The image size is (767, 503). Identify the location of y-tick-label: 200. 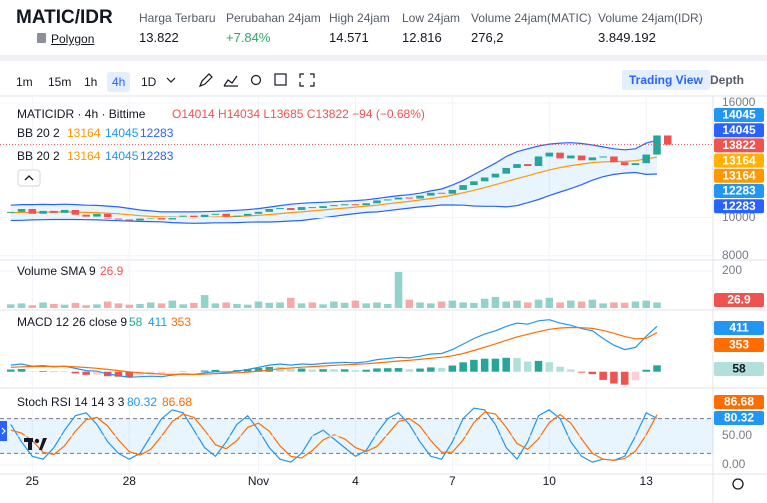
(732, 270).